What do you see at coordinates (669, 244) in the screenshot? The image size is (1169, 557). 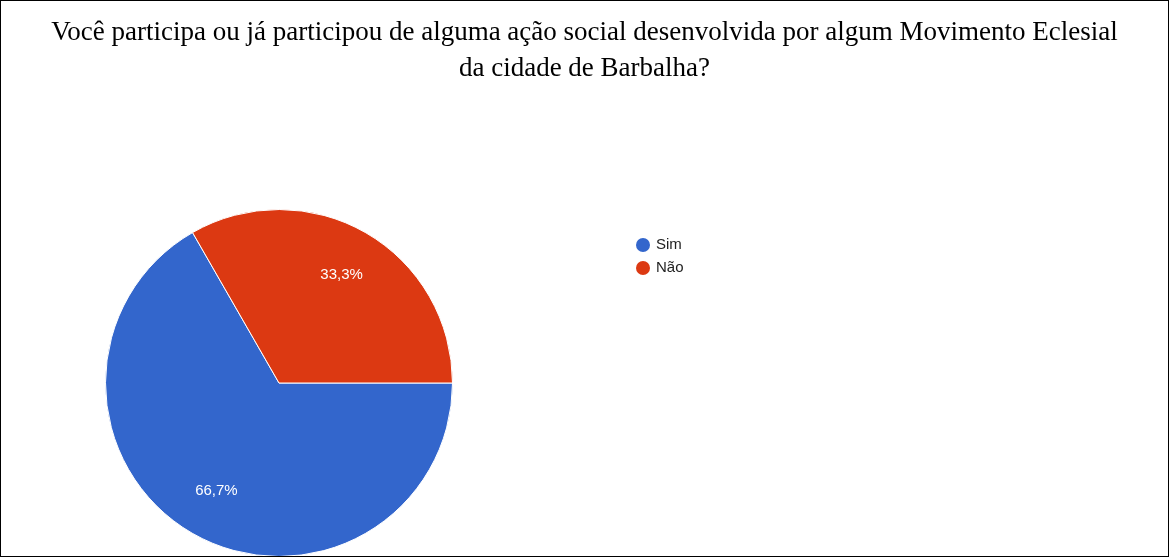 I see `legend-label: Sim` at bounding box center [669, 244].